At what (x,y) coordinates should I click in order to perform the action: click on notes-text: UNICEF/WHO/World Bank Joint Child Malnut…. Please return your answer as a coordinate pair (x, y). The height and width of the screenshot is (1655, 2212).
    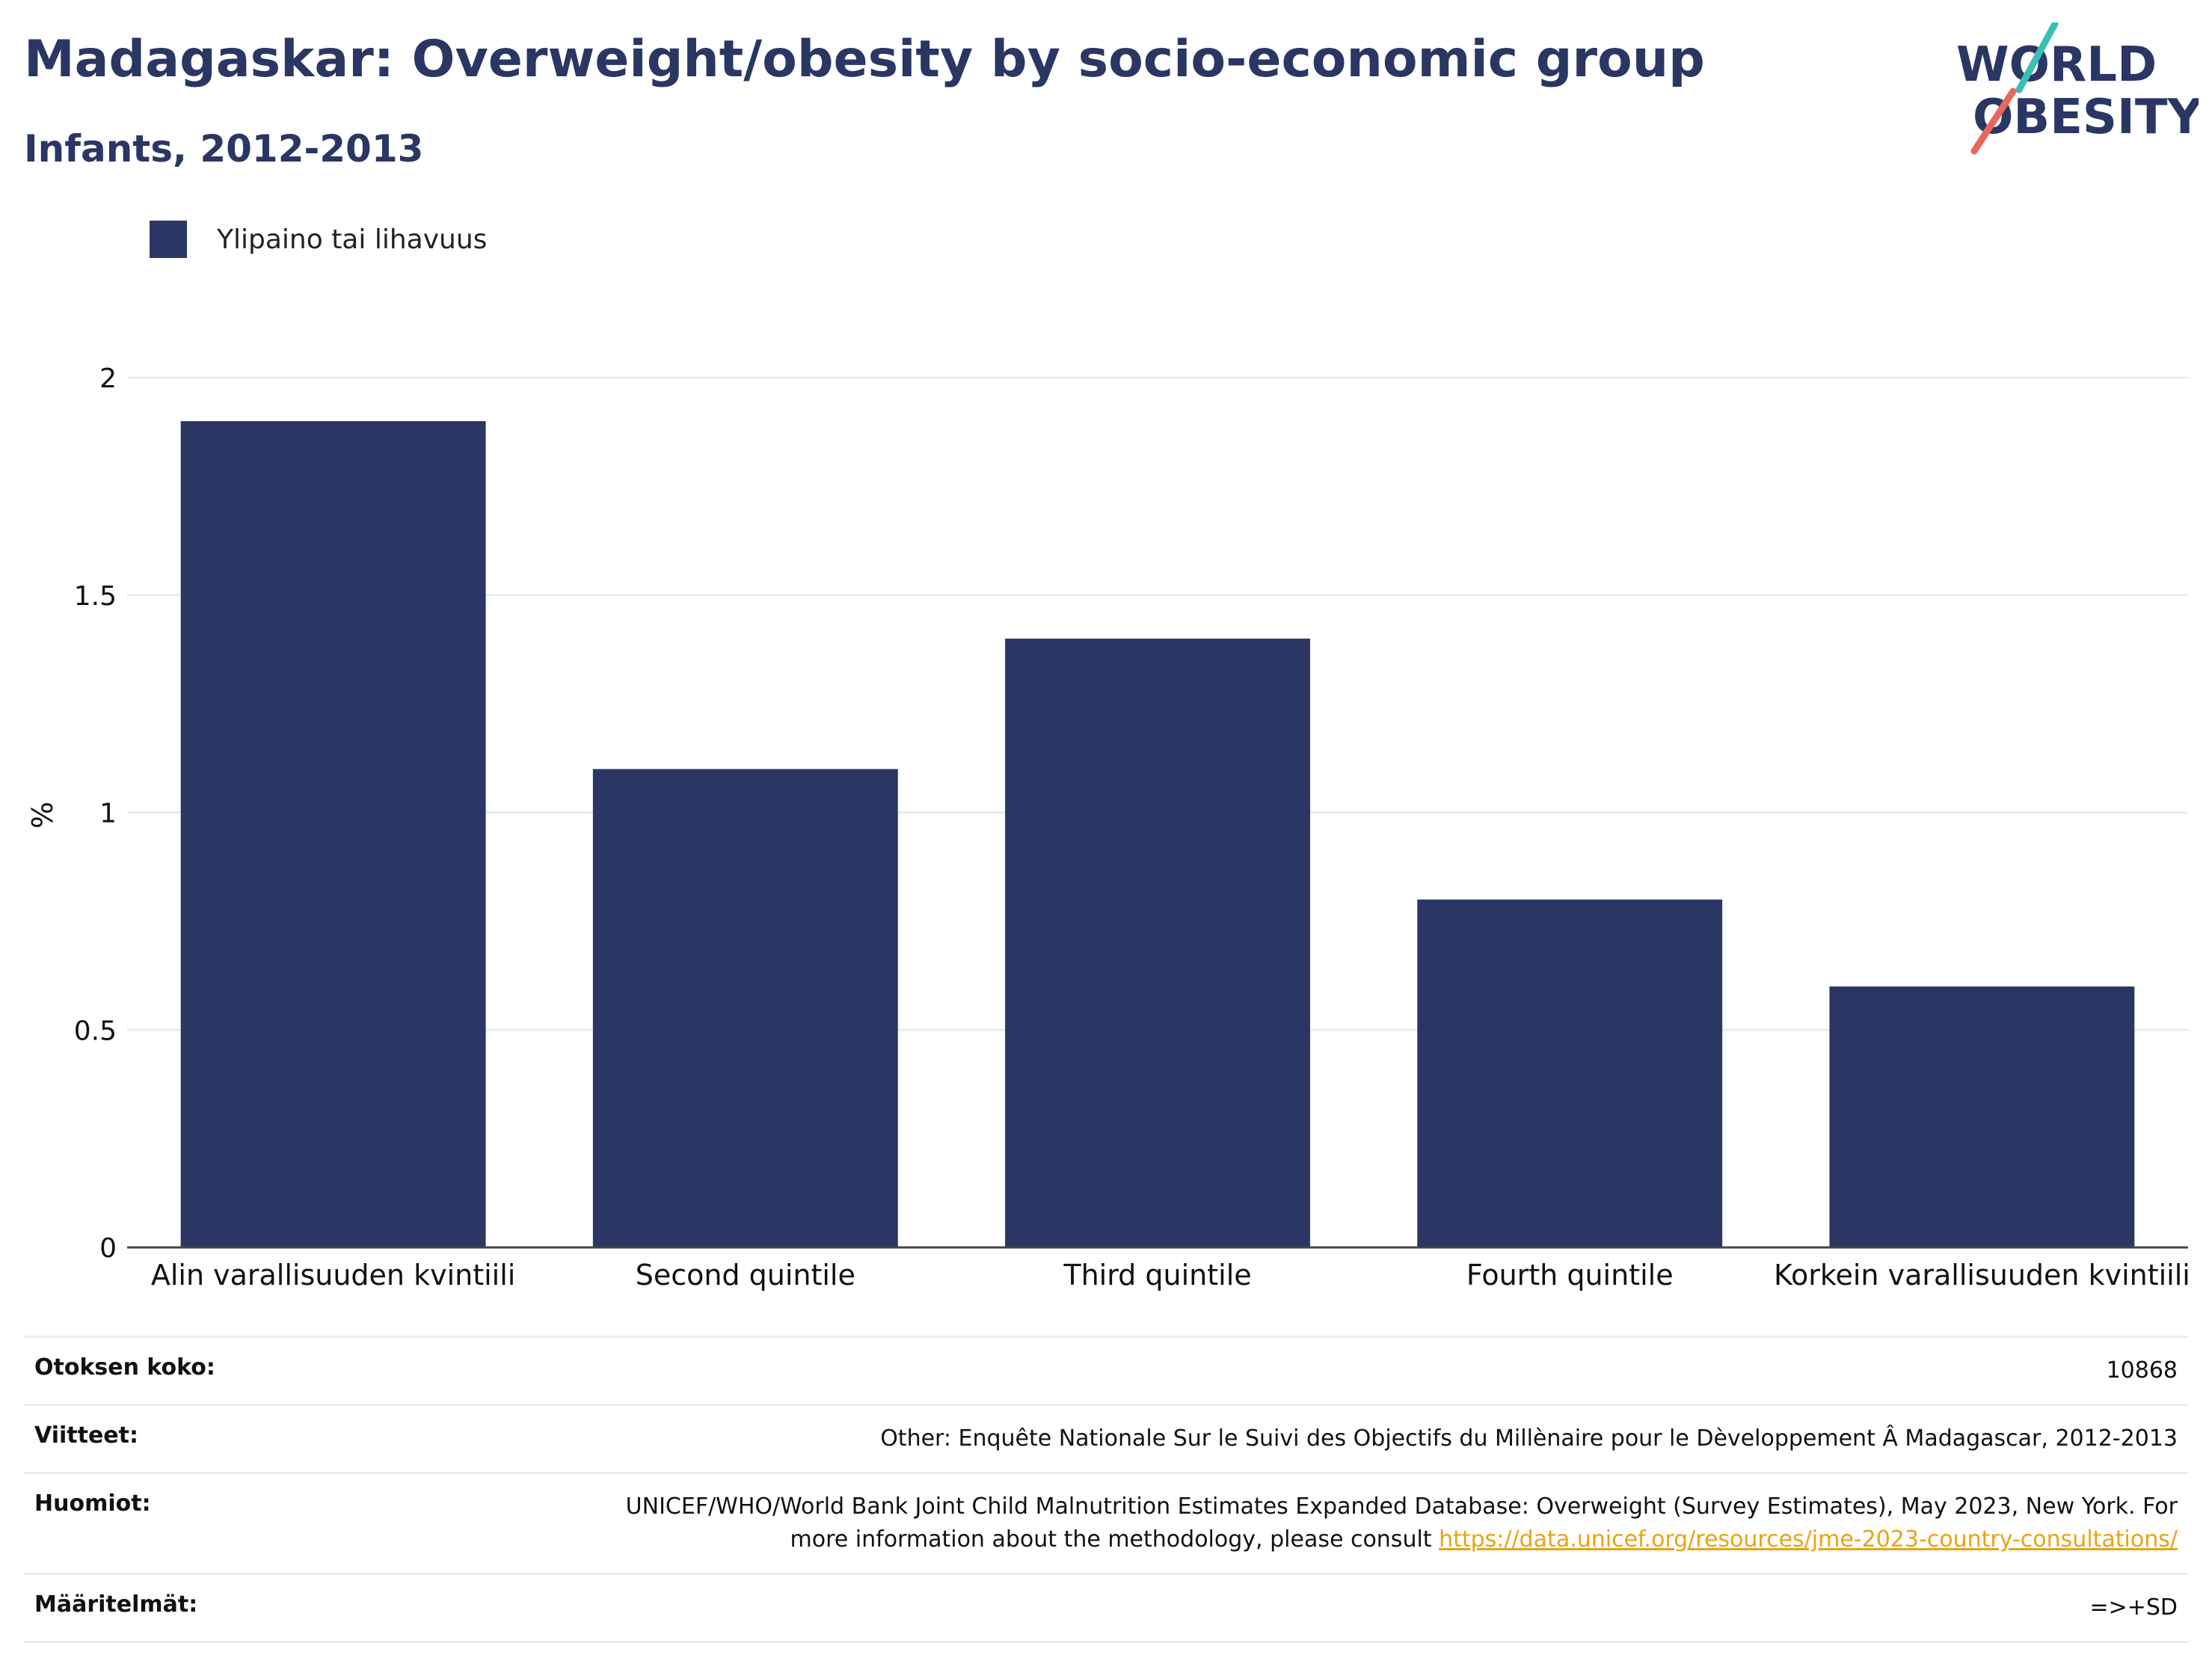
    Looking at the image, I should click on (1401, 1523).